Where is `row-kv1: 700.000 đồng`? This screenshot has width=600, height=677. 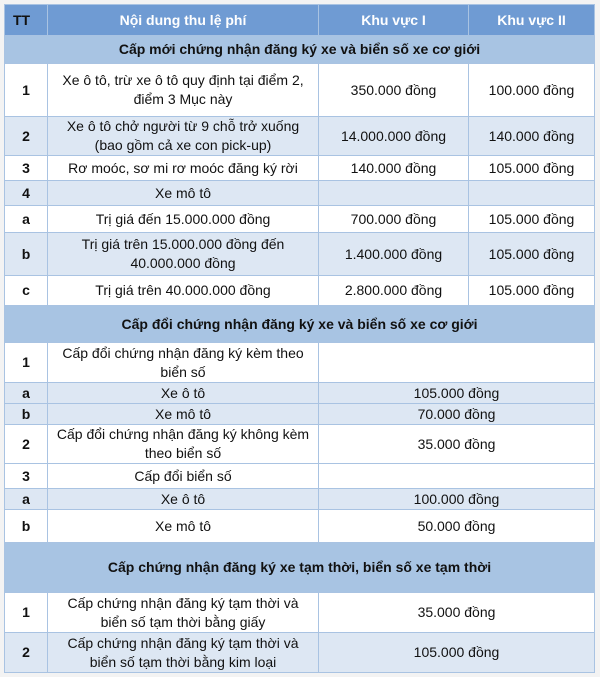
row-kv1: 700.000 đồng is located at coordinates (393, 219).